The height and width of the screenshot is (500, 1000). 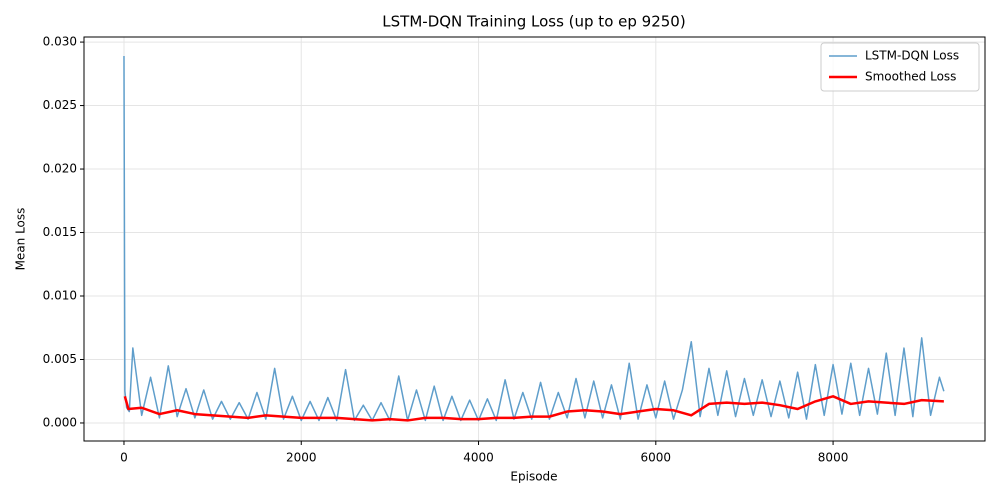 What do you see at coordinates (533, 22) in the screenshot?
I see `chart-title: LSTM-DQN Training Loss (up to ep 9250)` at bounding box center [533, 22].